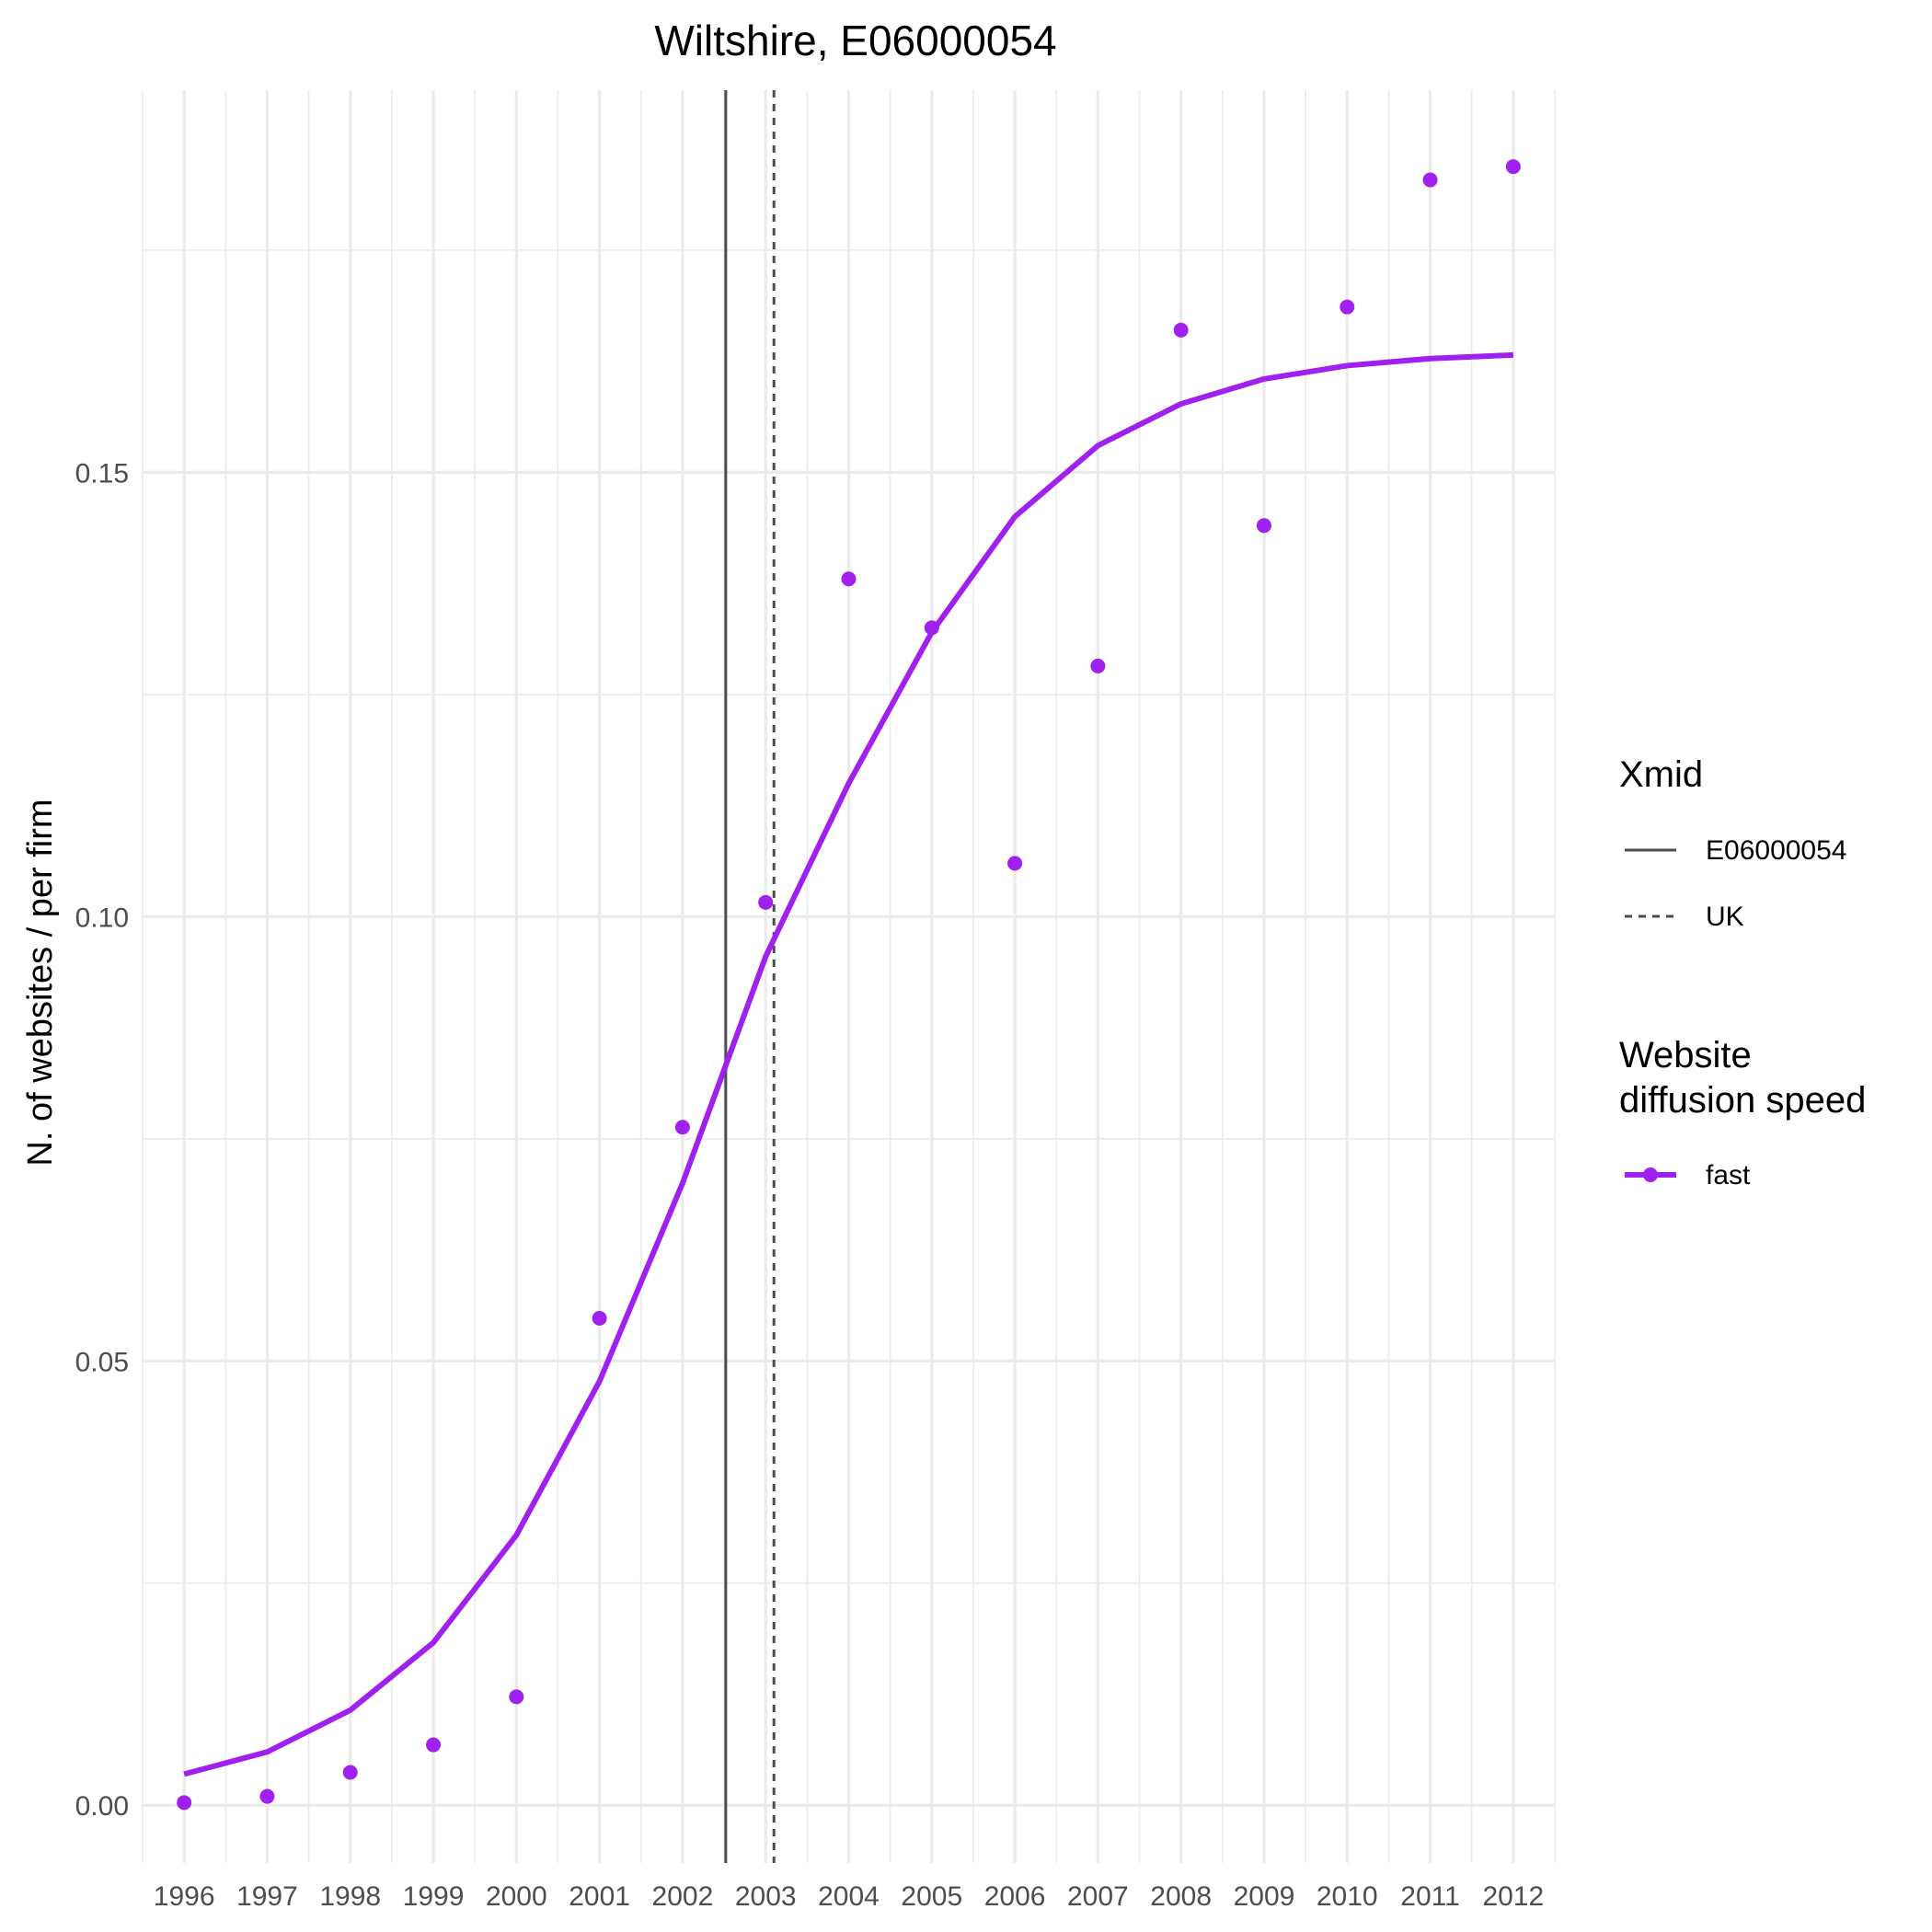 This screenshot has width=1932, height=1932. What do you see at coordinates (102, 1362) in the screenshot?
I see `y-tick-label: 0.05` at bounding box center [102, 1362].